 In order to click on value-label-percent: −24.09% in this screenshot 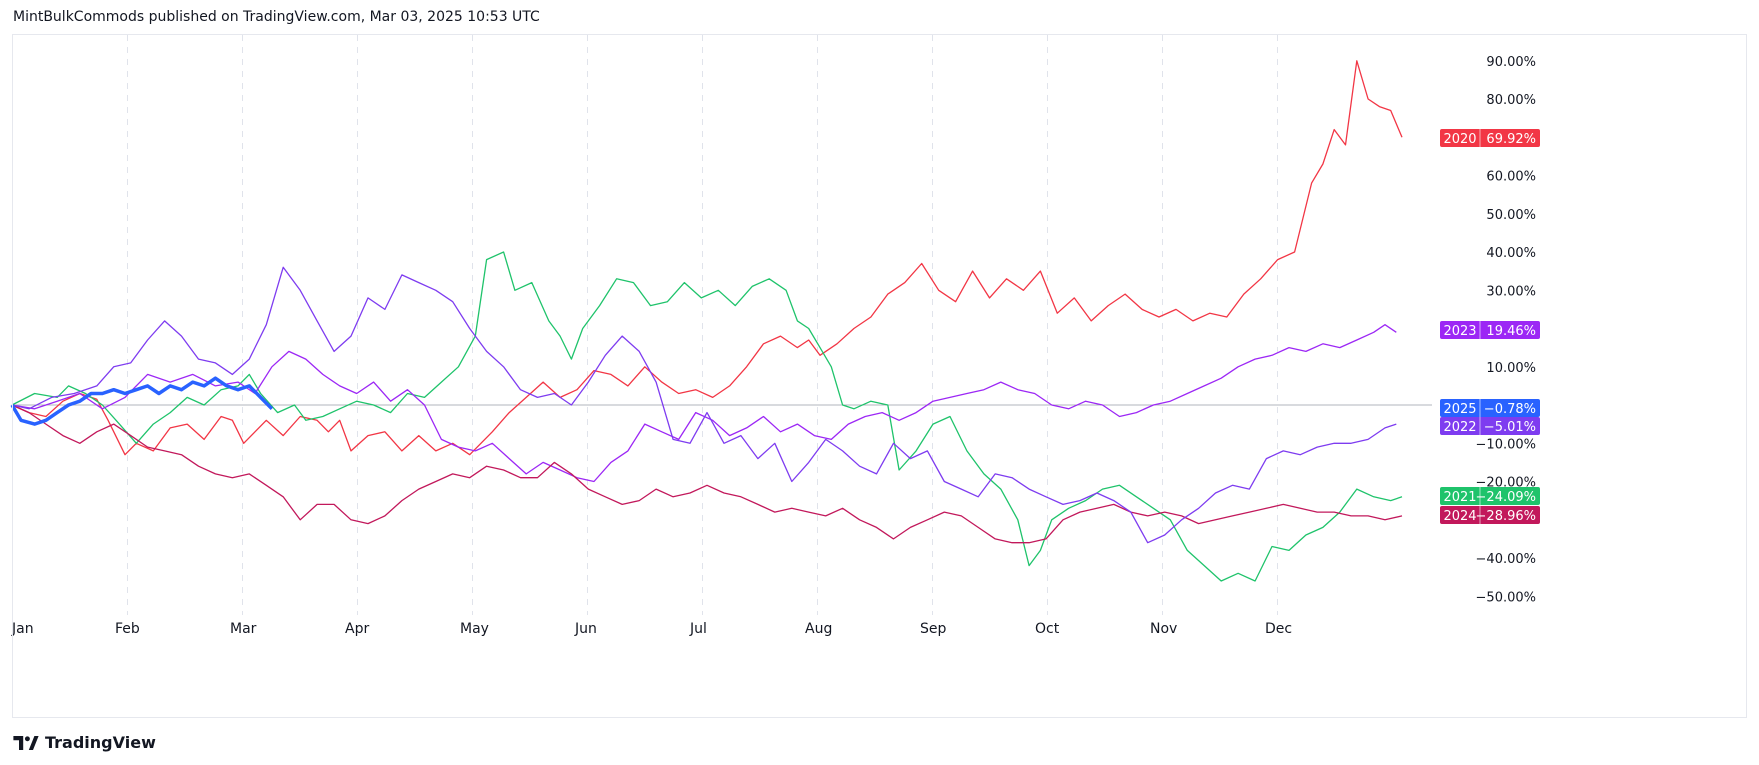, I will do `click(1506, 497)`.